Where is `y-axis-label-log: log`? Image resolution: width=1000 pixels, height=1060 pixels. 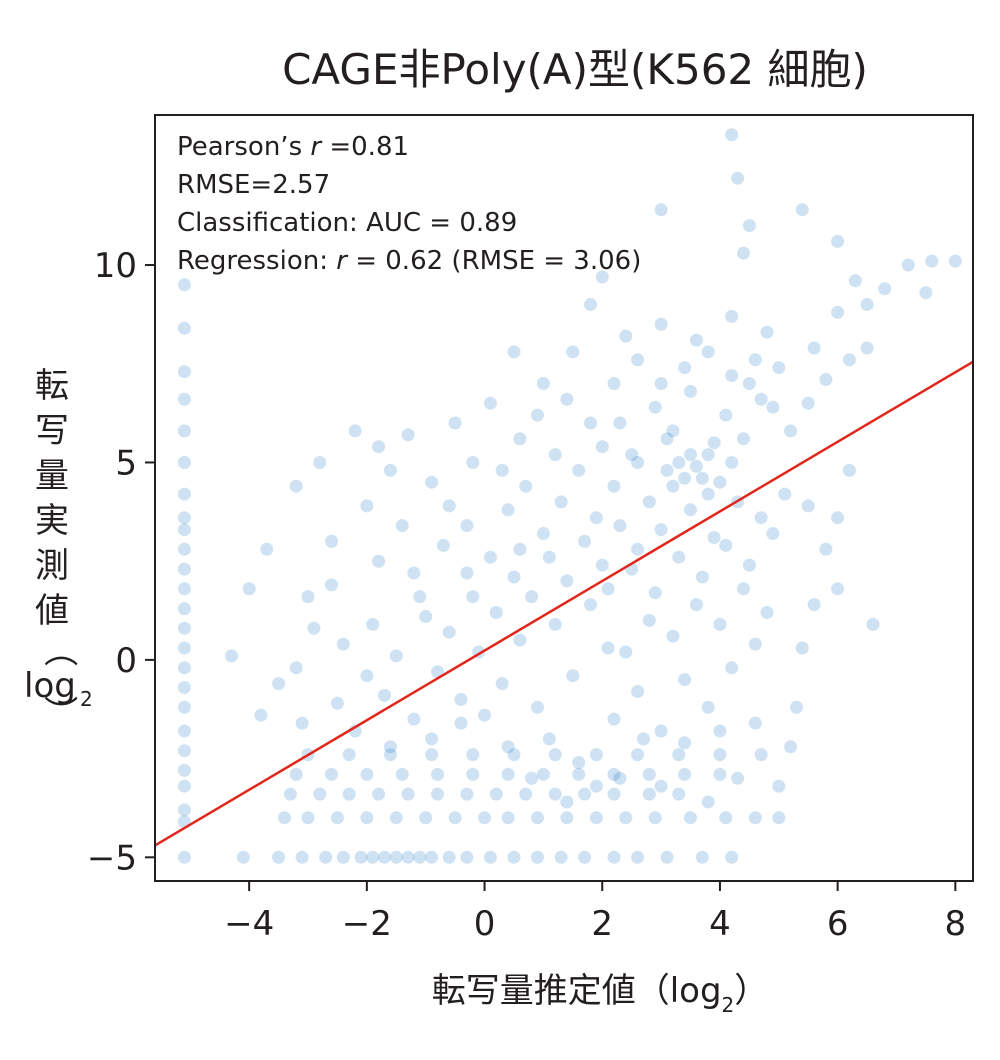
y-axis-label-log: log is located at coordinates (50, 686).